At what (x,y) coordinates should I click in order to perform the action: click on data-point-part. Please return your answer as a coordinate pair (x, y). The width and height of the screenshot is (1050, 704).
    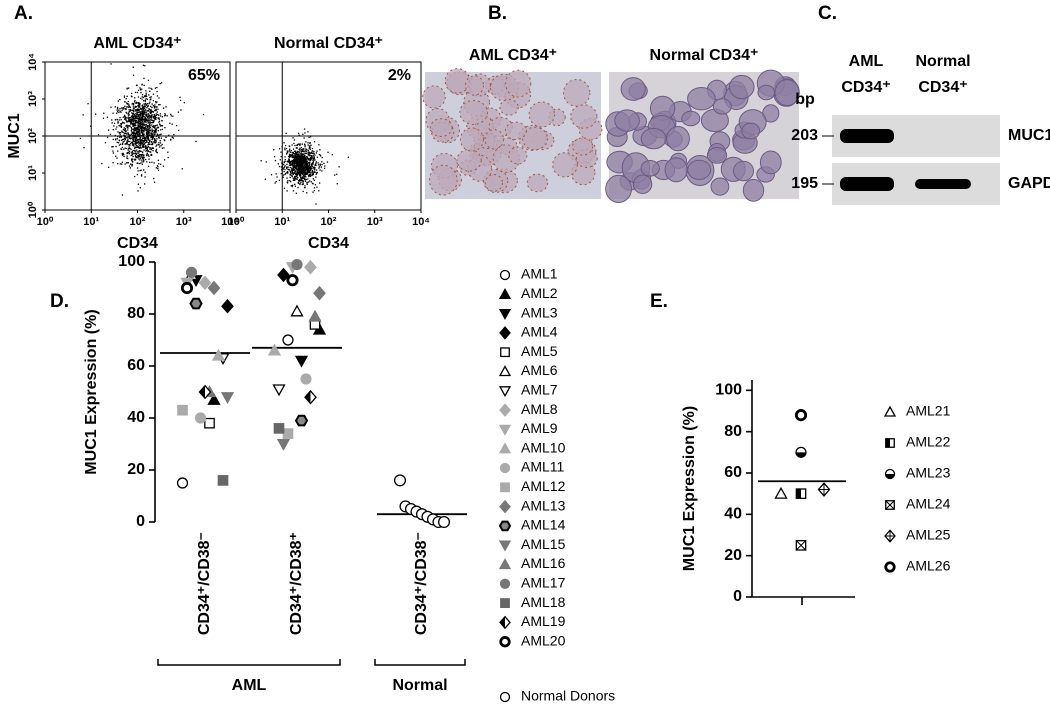
    Looking at the image, I should click on (227, 398).